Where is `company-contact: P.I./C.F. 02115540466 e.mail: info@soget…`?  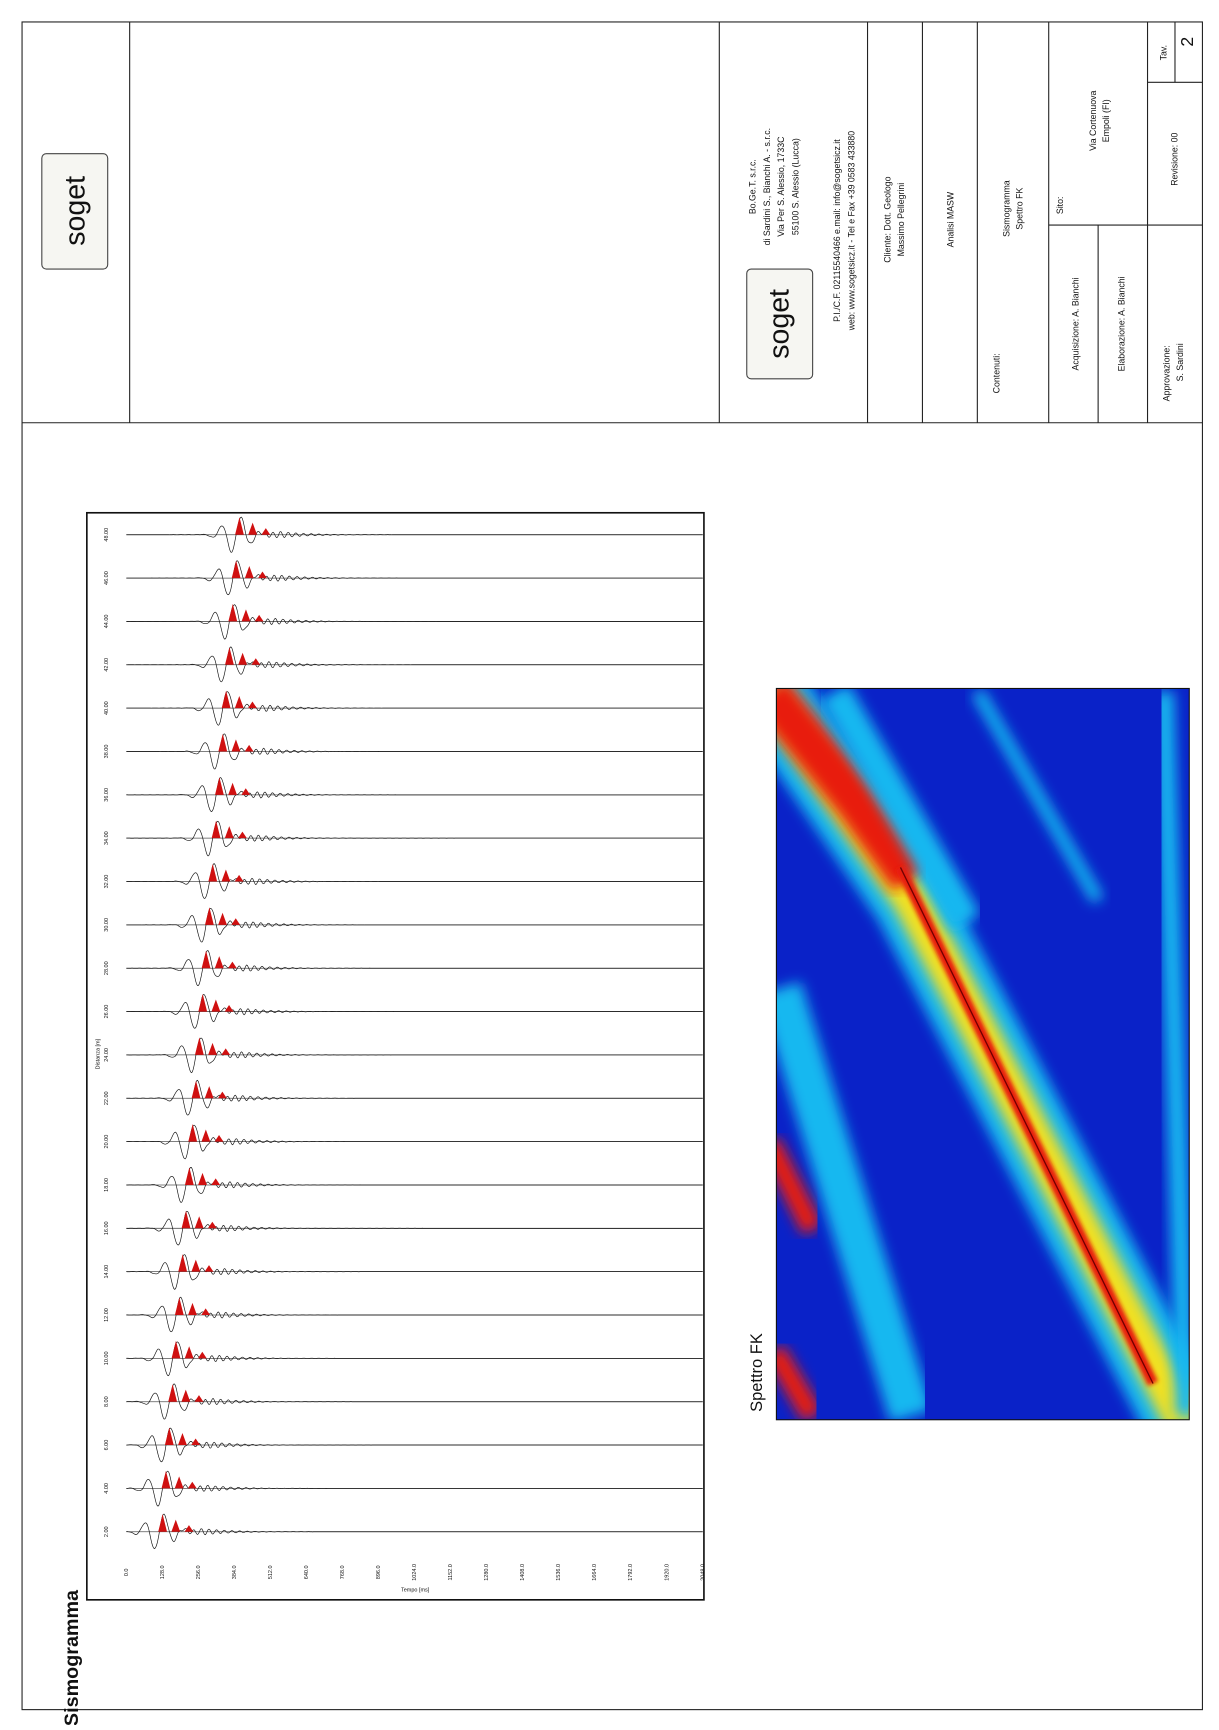 company-contact: P.I./C.F. 02115540466 e.mail: info@soget… is located at coordinates (837, 230).